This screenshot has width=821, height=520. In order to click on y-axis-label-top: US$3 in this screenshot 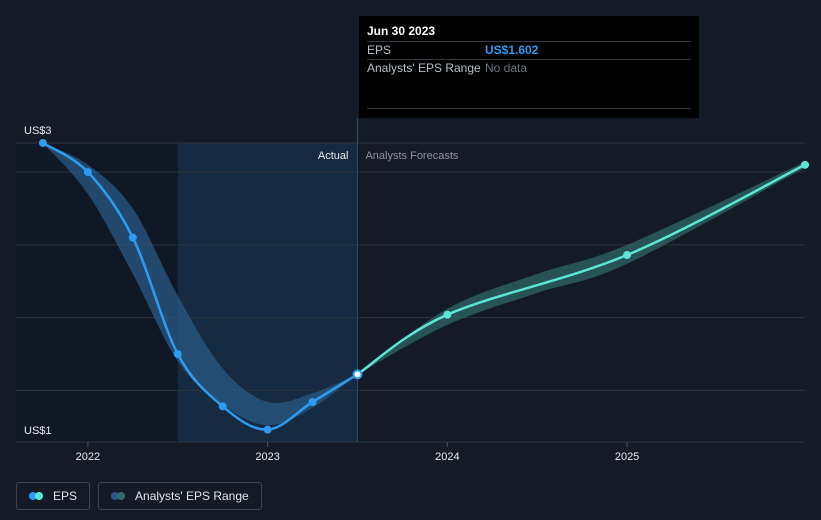, I will do `click(38, 131)`.